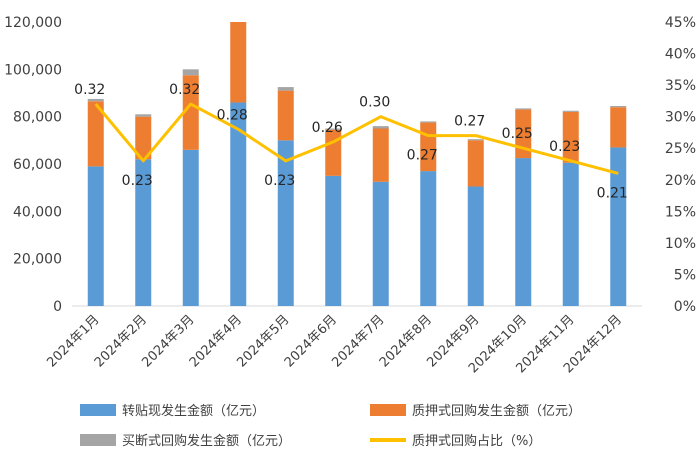 The width and height of the screenshot is (700, 476). I want to click on ratio-data-label: 0.26, so click(327, 128).